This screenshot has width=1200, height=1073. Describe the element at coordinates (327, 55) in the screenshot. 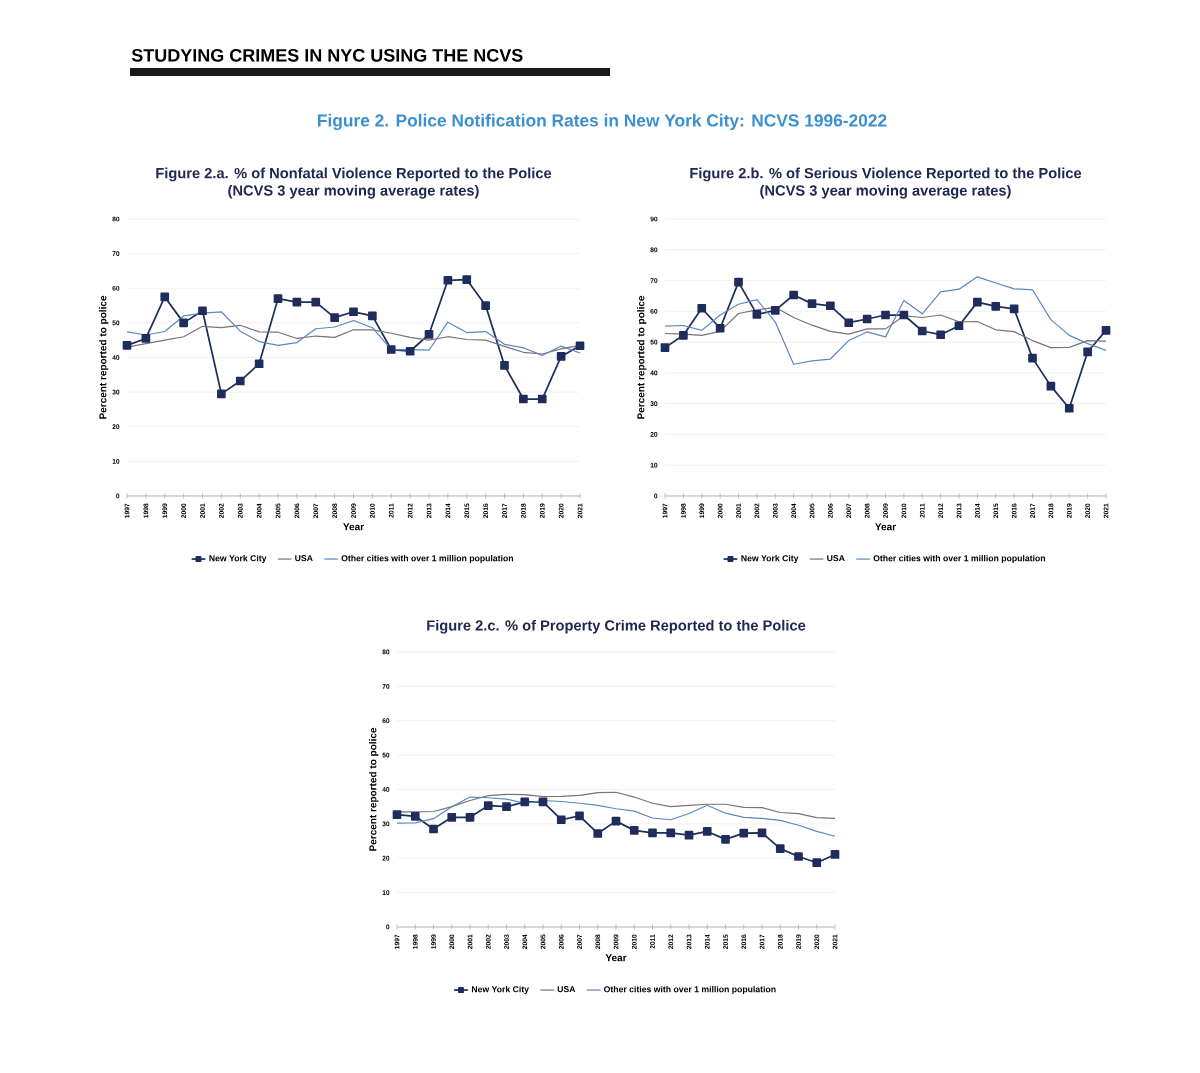

I see `text: STUDYING CRIMES IN NYC USING THE NCVS` at that location.